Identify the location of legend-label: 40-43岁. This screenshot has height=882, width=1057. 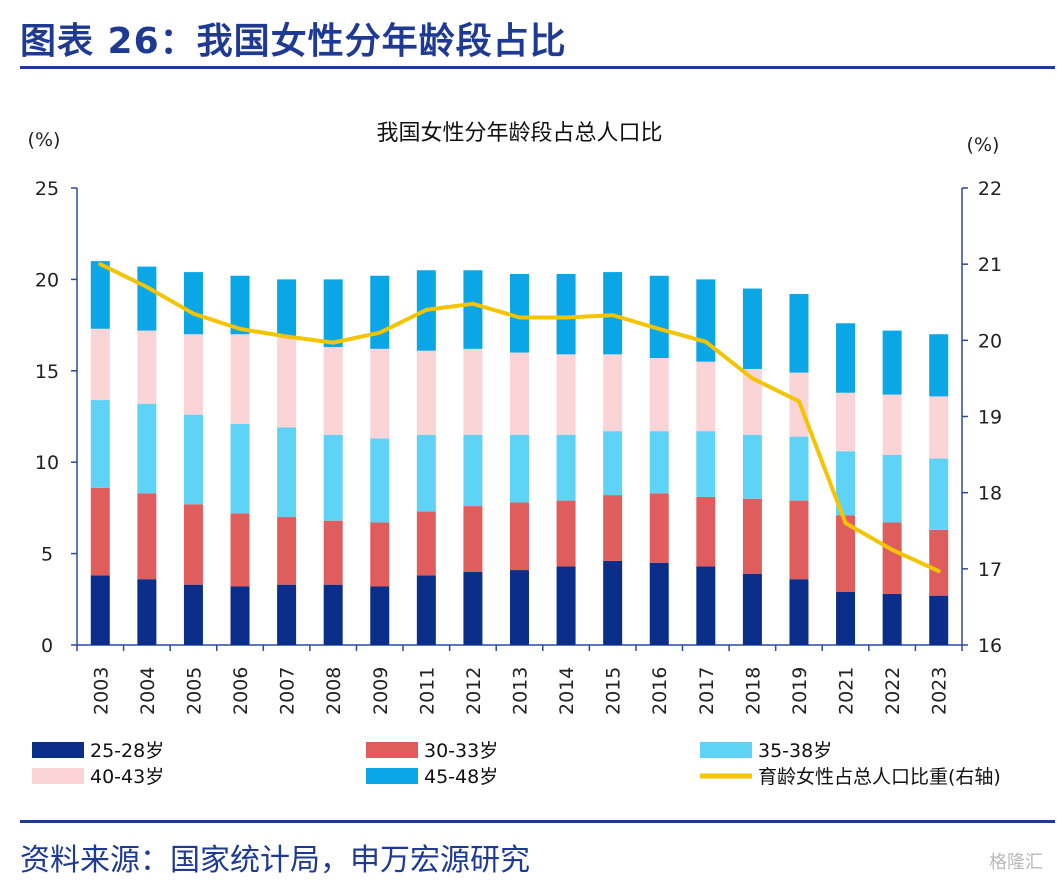
(127, 777).